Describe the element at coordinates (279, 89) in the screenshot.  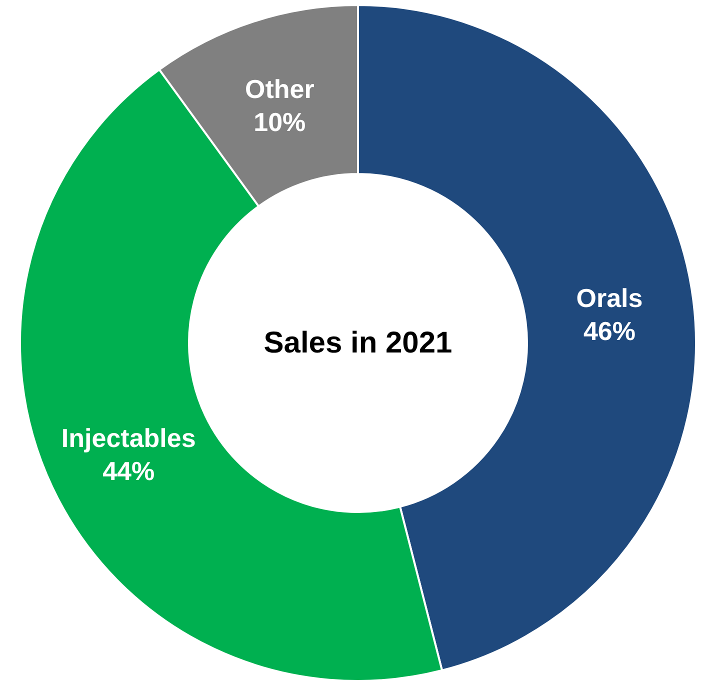
I see `slice-label: Other` at that location.